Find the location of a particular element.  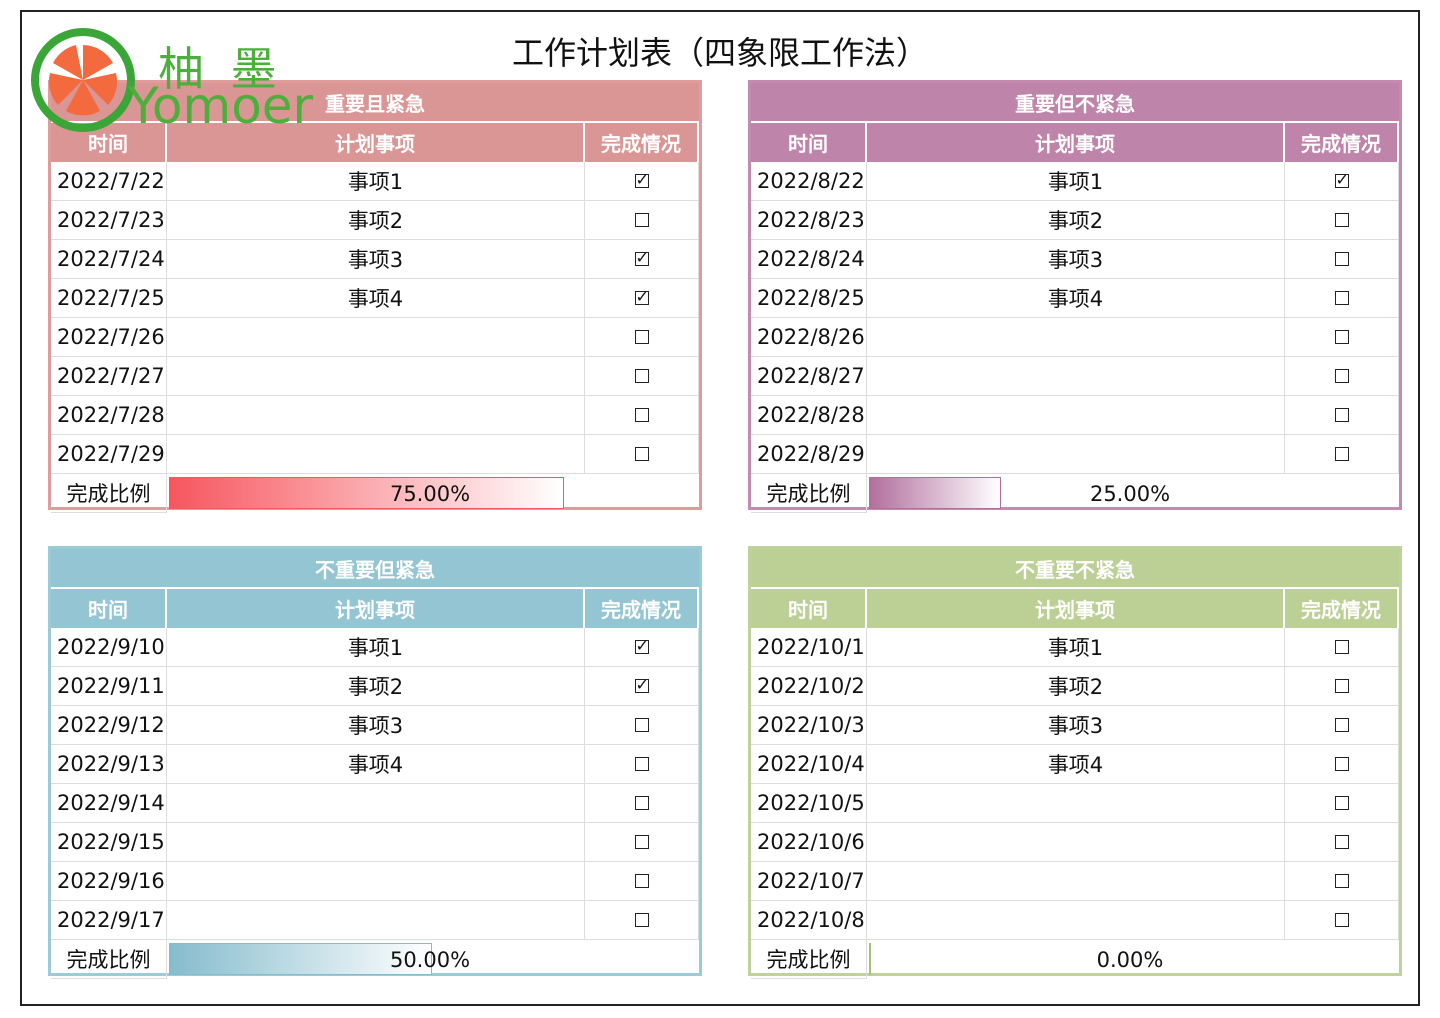

column-header: 时间 is located at coordinates (109, 608).